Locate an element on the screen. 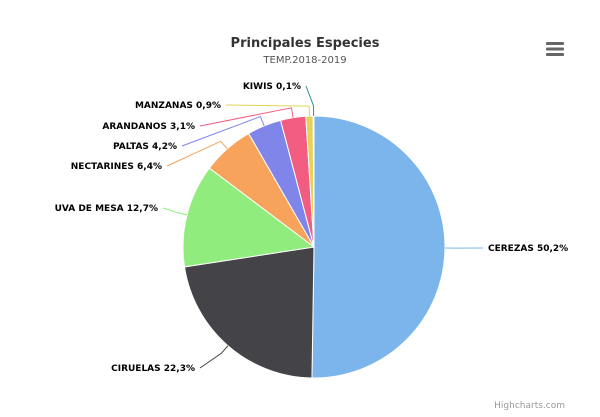 The width and height of the screenshot is (600, 417). chart-subtitle: TEMP.2018-2019 is located at coordinates (304, 60).